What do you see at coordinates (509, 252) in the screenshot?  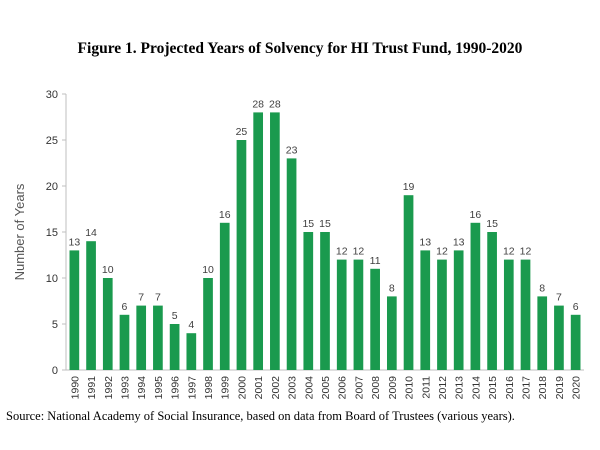 I see `data-label-2016: 12` at bounding box center [509, 252].